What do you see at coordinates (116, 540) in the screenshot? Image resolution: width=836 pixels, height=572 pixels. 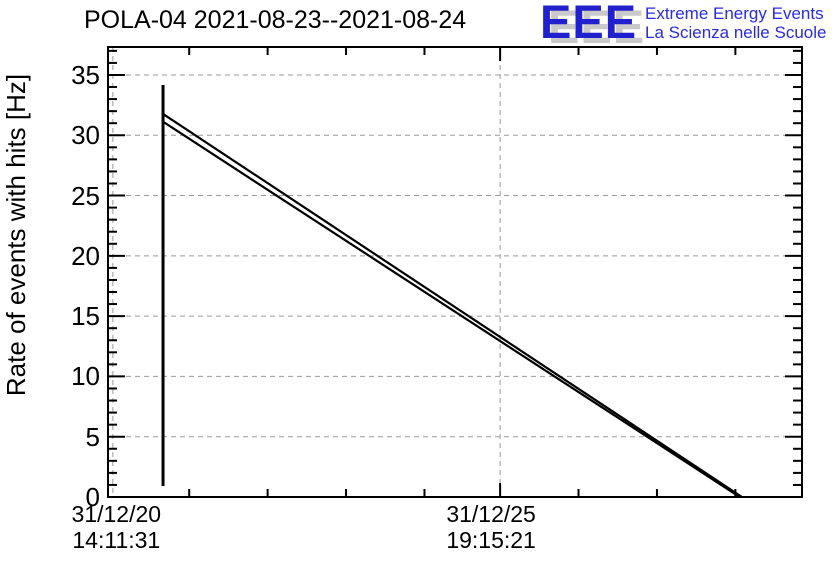 I see `x-tick-time: 14:11:31` at bounding box center [116, 540].